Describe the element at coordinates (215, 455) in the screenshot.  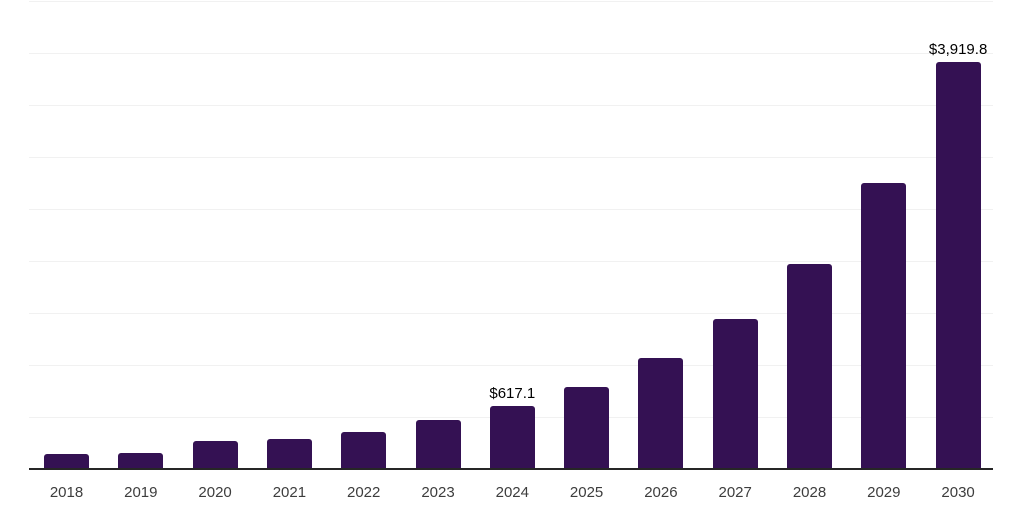
I see `bar-2020` at that location.